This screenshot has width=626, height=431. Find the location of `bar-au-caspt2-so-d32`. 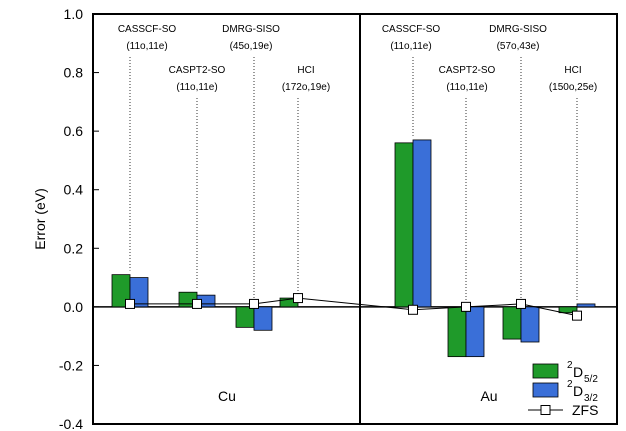

bar-au-caspt2-so-d32 is located at coordinates (475, 332).